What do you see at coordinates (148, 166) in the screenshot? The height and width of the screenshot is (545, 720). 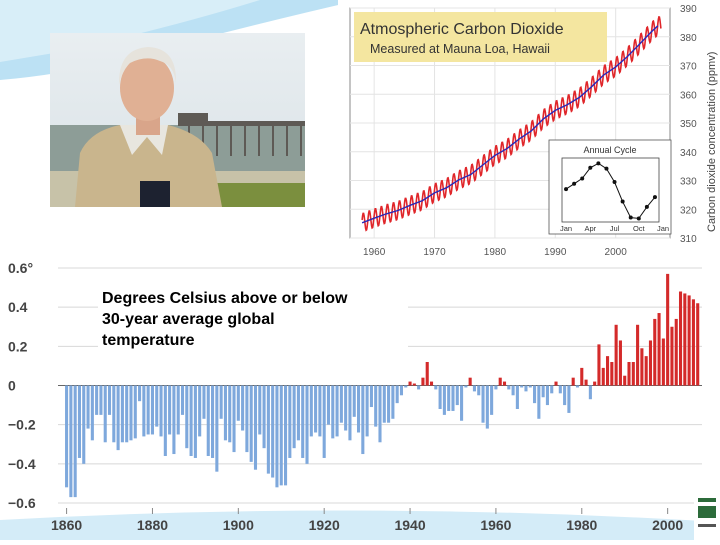 I see `shirt` at bounding box center [148, 166].